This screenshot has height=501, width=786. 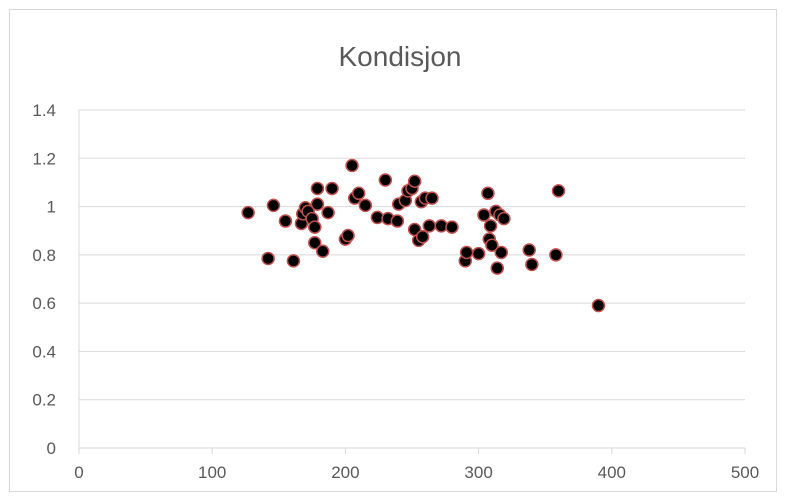 What do you see at coordinates (44, 158) in the screenshot?
I see `y-tick-label: 1.2` at bounding box center [44, 158].